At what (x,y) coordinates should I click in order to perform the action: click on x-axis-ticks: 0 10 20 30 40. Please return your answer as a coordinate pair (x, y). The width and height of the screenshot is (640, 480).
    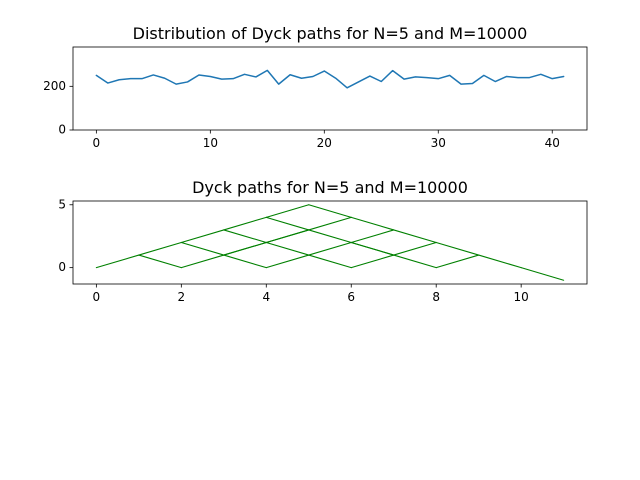
    Looking at the image, I should click on (326, 140).